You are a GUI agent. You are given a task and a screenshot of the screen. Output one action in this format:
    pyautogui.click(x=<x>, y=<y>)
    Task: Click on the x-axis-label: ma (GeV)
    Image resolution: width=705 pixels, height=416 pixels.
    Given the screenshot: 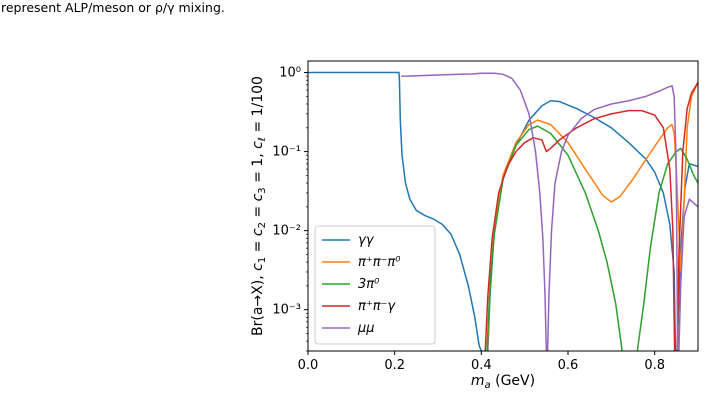 What is the action you would take?
    pyautogui.click(x=503, y=382)
    